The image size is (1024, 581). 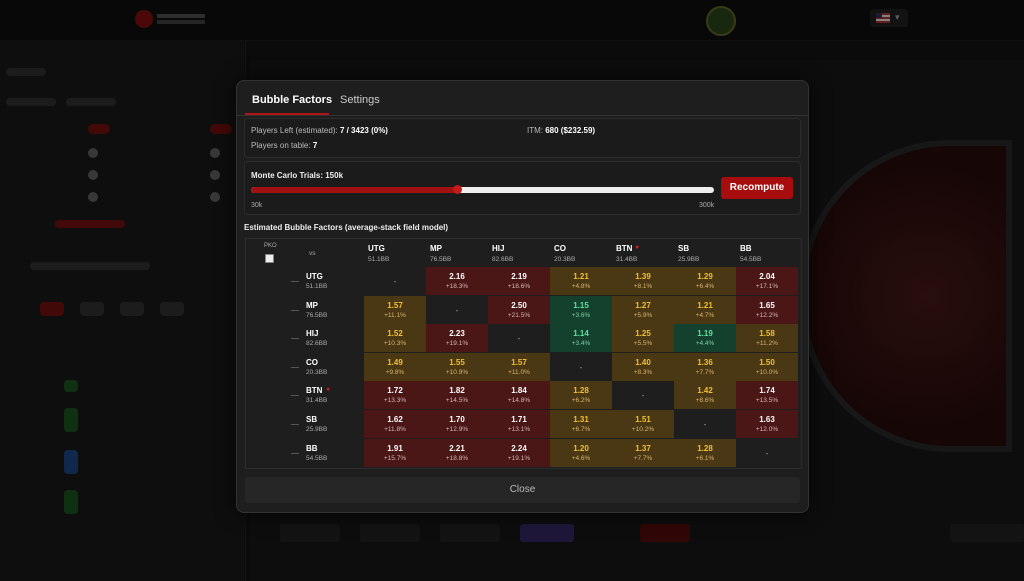 What do you see at coordinates (767, 429) in the screenshot?
I see `risk-premium-value: +12.0%` at bounding box center [767, 429].